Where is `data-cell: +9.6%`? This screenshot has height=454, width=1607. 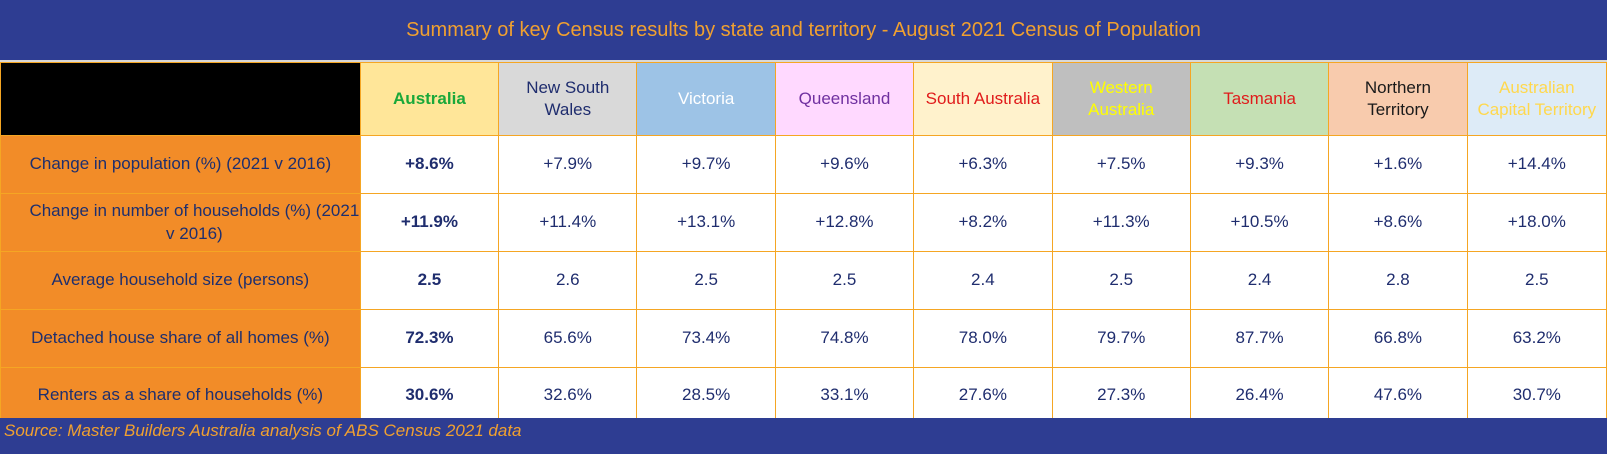
data-cell: +9.6% is located at coordinates (844, 164).